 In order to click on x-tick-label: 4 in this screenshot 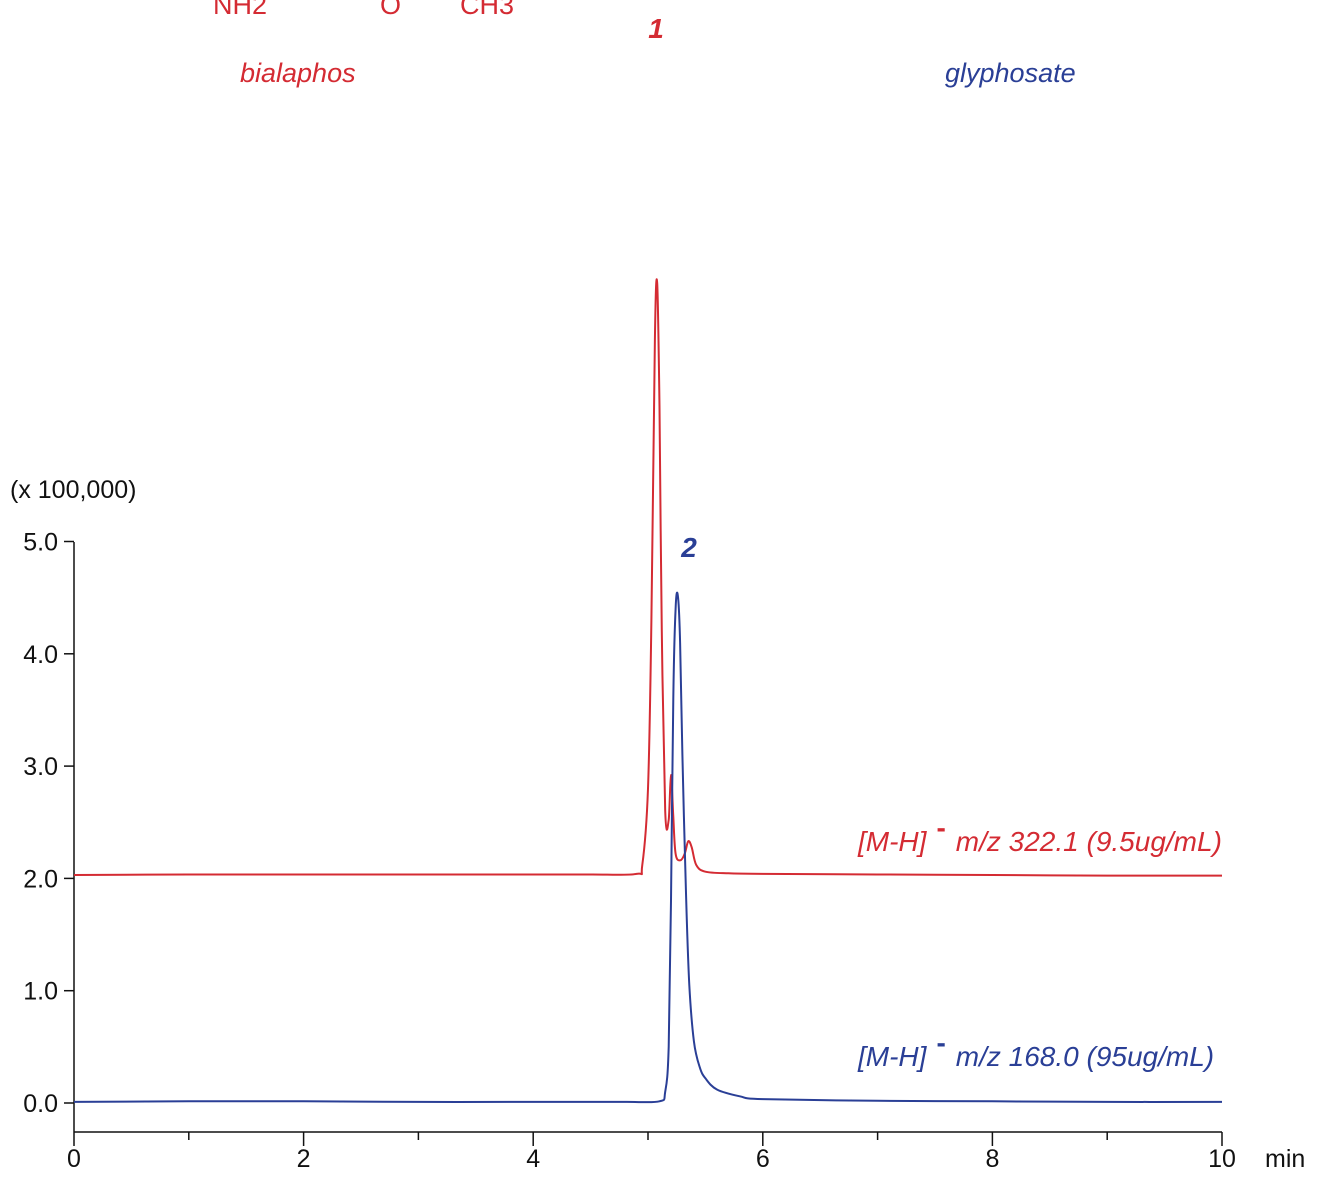, I will do `click(533, 1159)`.